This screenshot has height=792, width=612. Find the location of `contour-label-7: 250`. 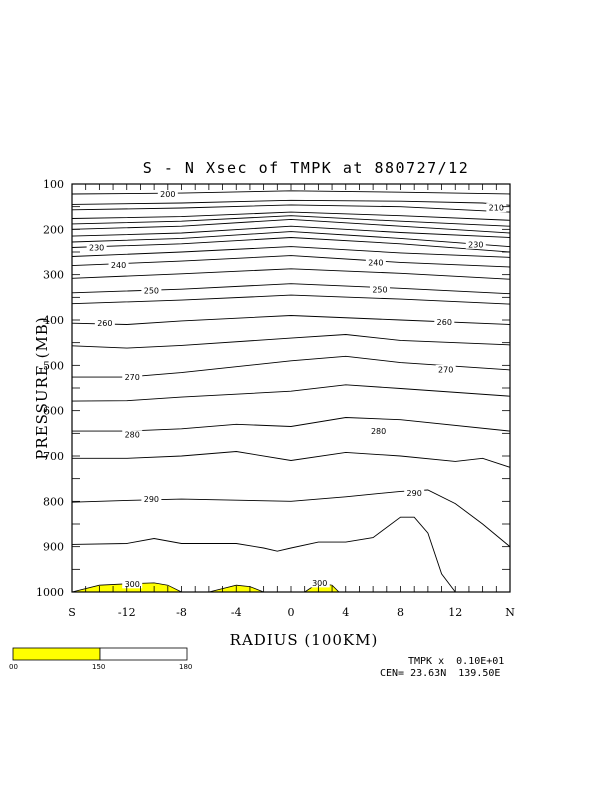

contour-label-7: 250 is located at coordinates (379, 290).